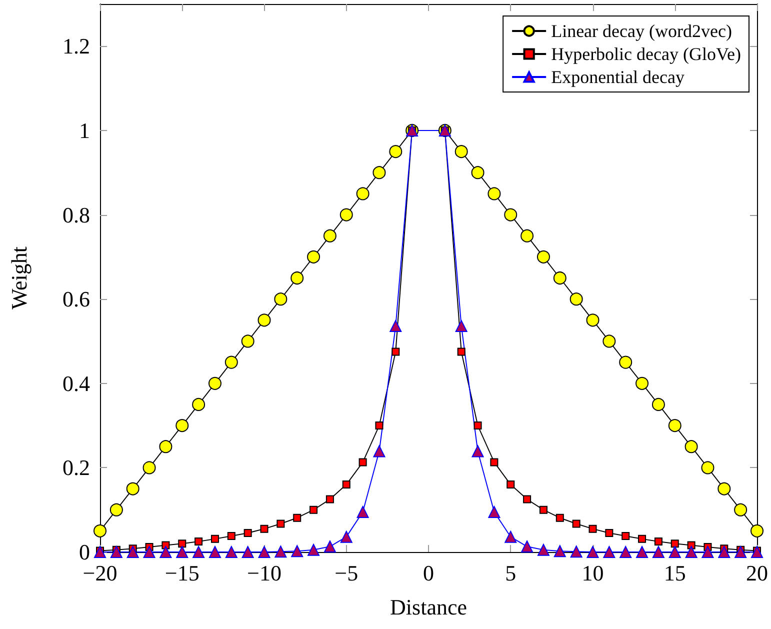 Image resolution: width=771 pixels, height=629 pixels. Describe the element at coordinates (757, 573) in the screenshot. I see `x-tick-label: 20` at that location.